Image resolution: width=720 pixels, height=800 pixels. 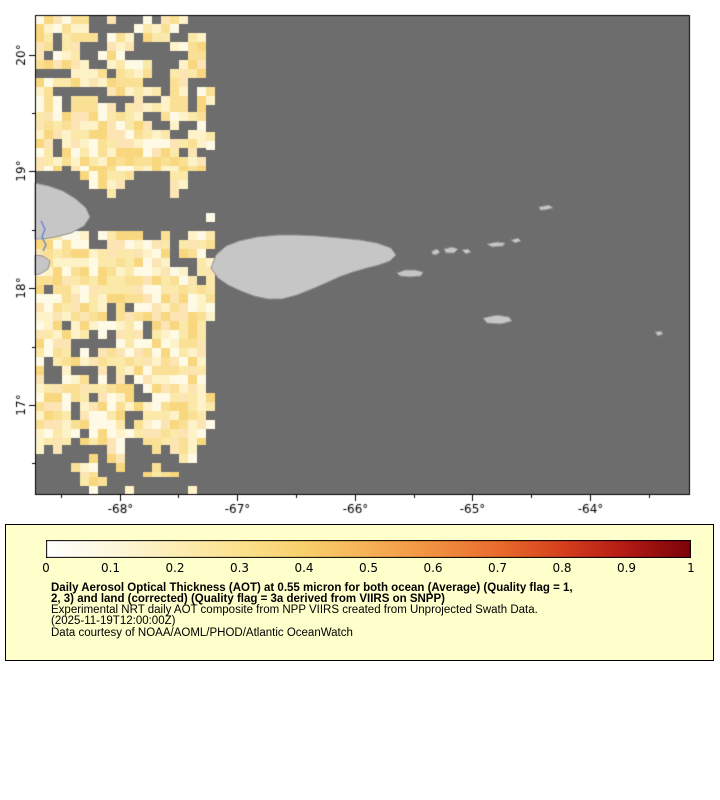 What do you see at coordinates (626, 568) in the screenshot?
I see `colorbar-tick-label: 0.9` at bounding box center [626, 568].